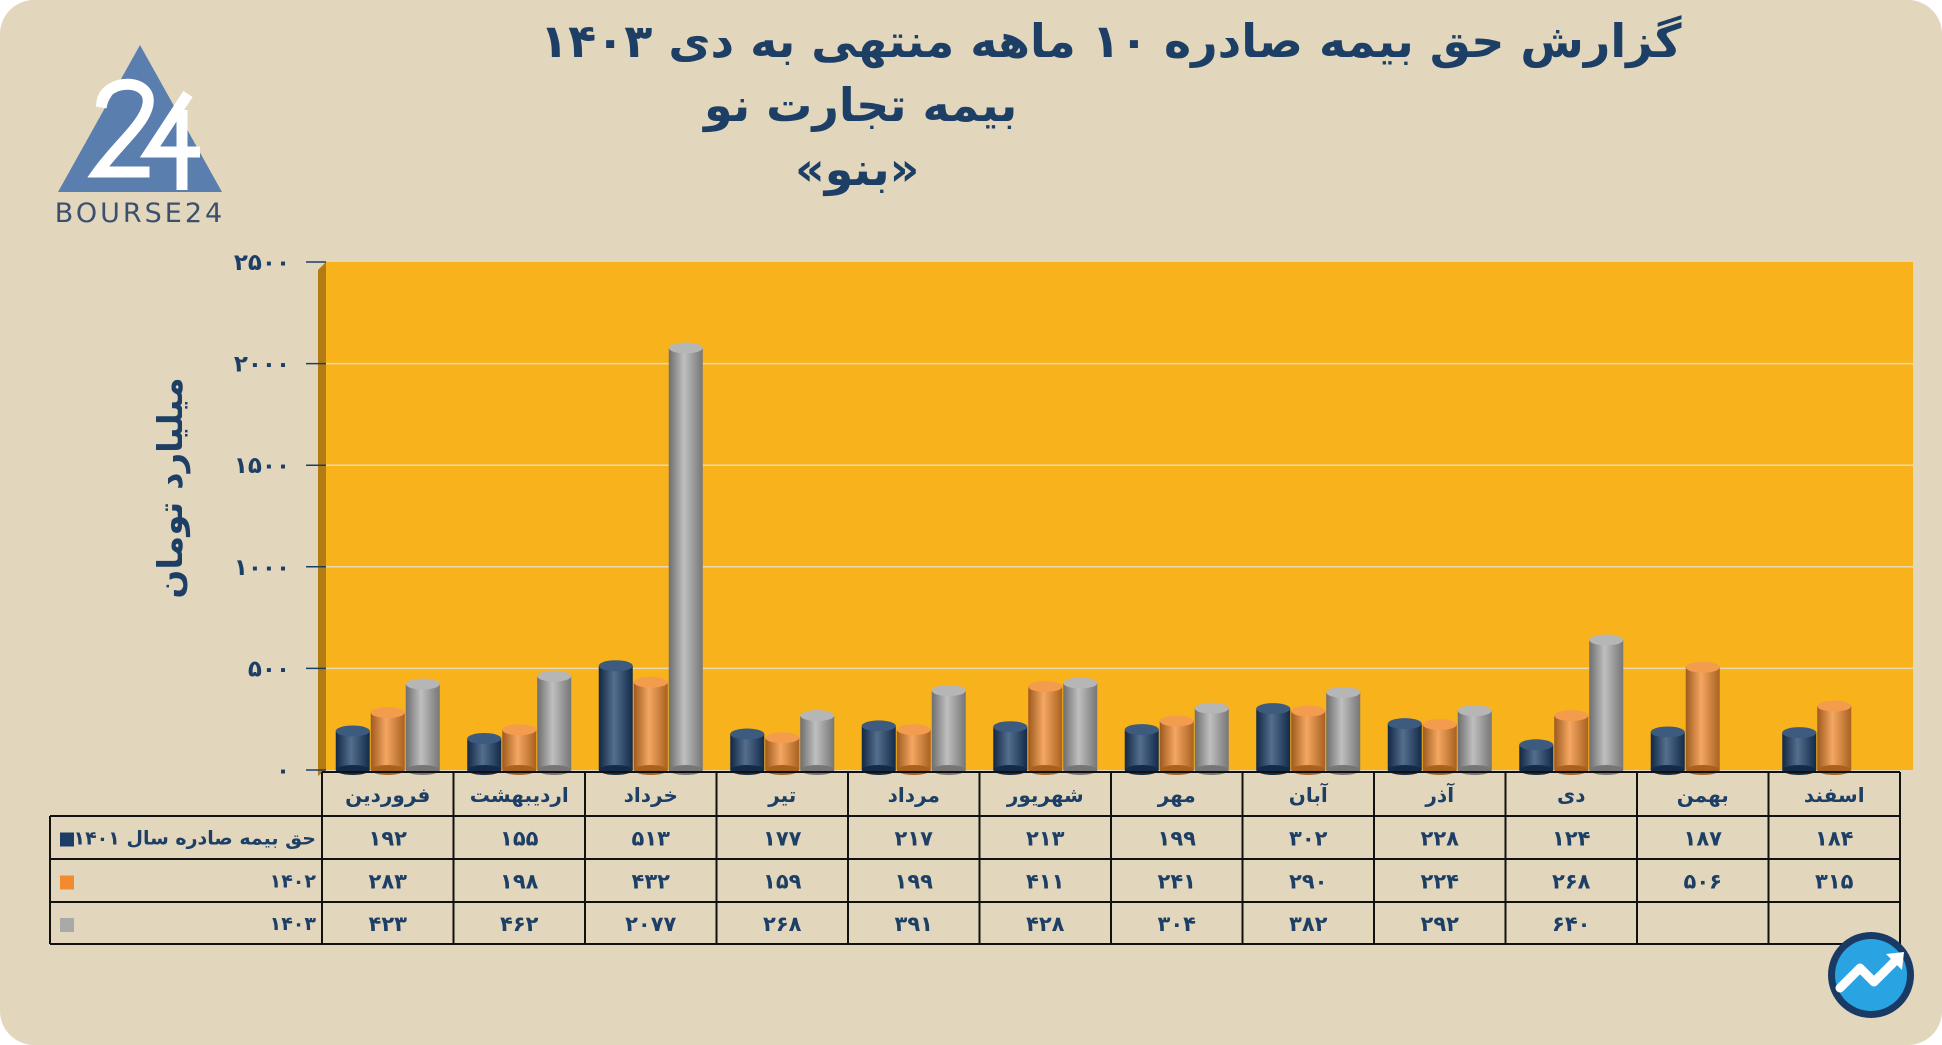 The height and width of the screenshot is (1045, 1942). I want to click on data-label: ۴۲۸, so click(1045, 924).